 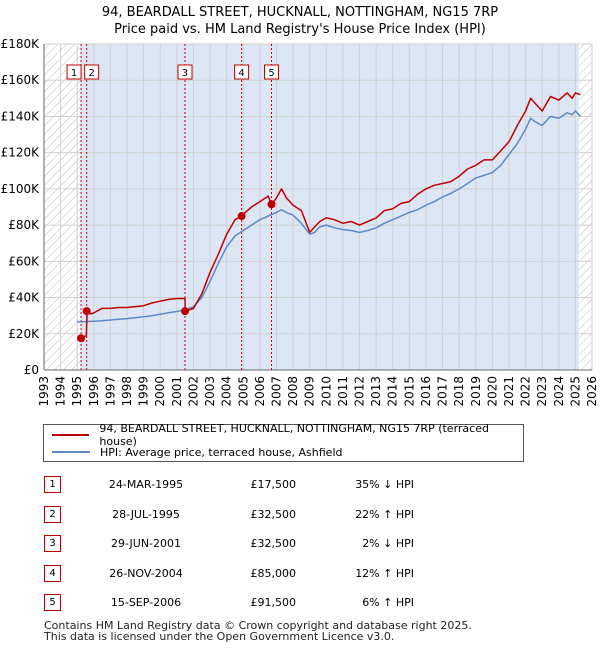 What do you see at coordinates (273, 485) in the screenshot?
I see `sale-price: £17,500` at bounding box center [273, 485].